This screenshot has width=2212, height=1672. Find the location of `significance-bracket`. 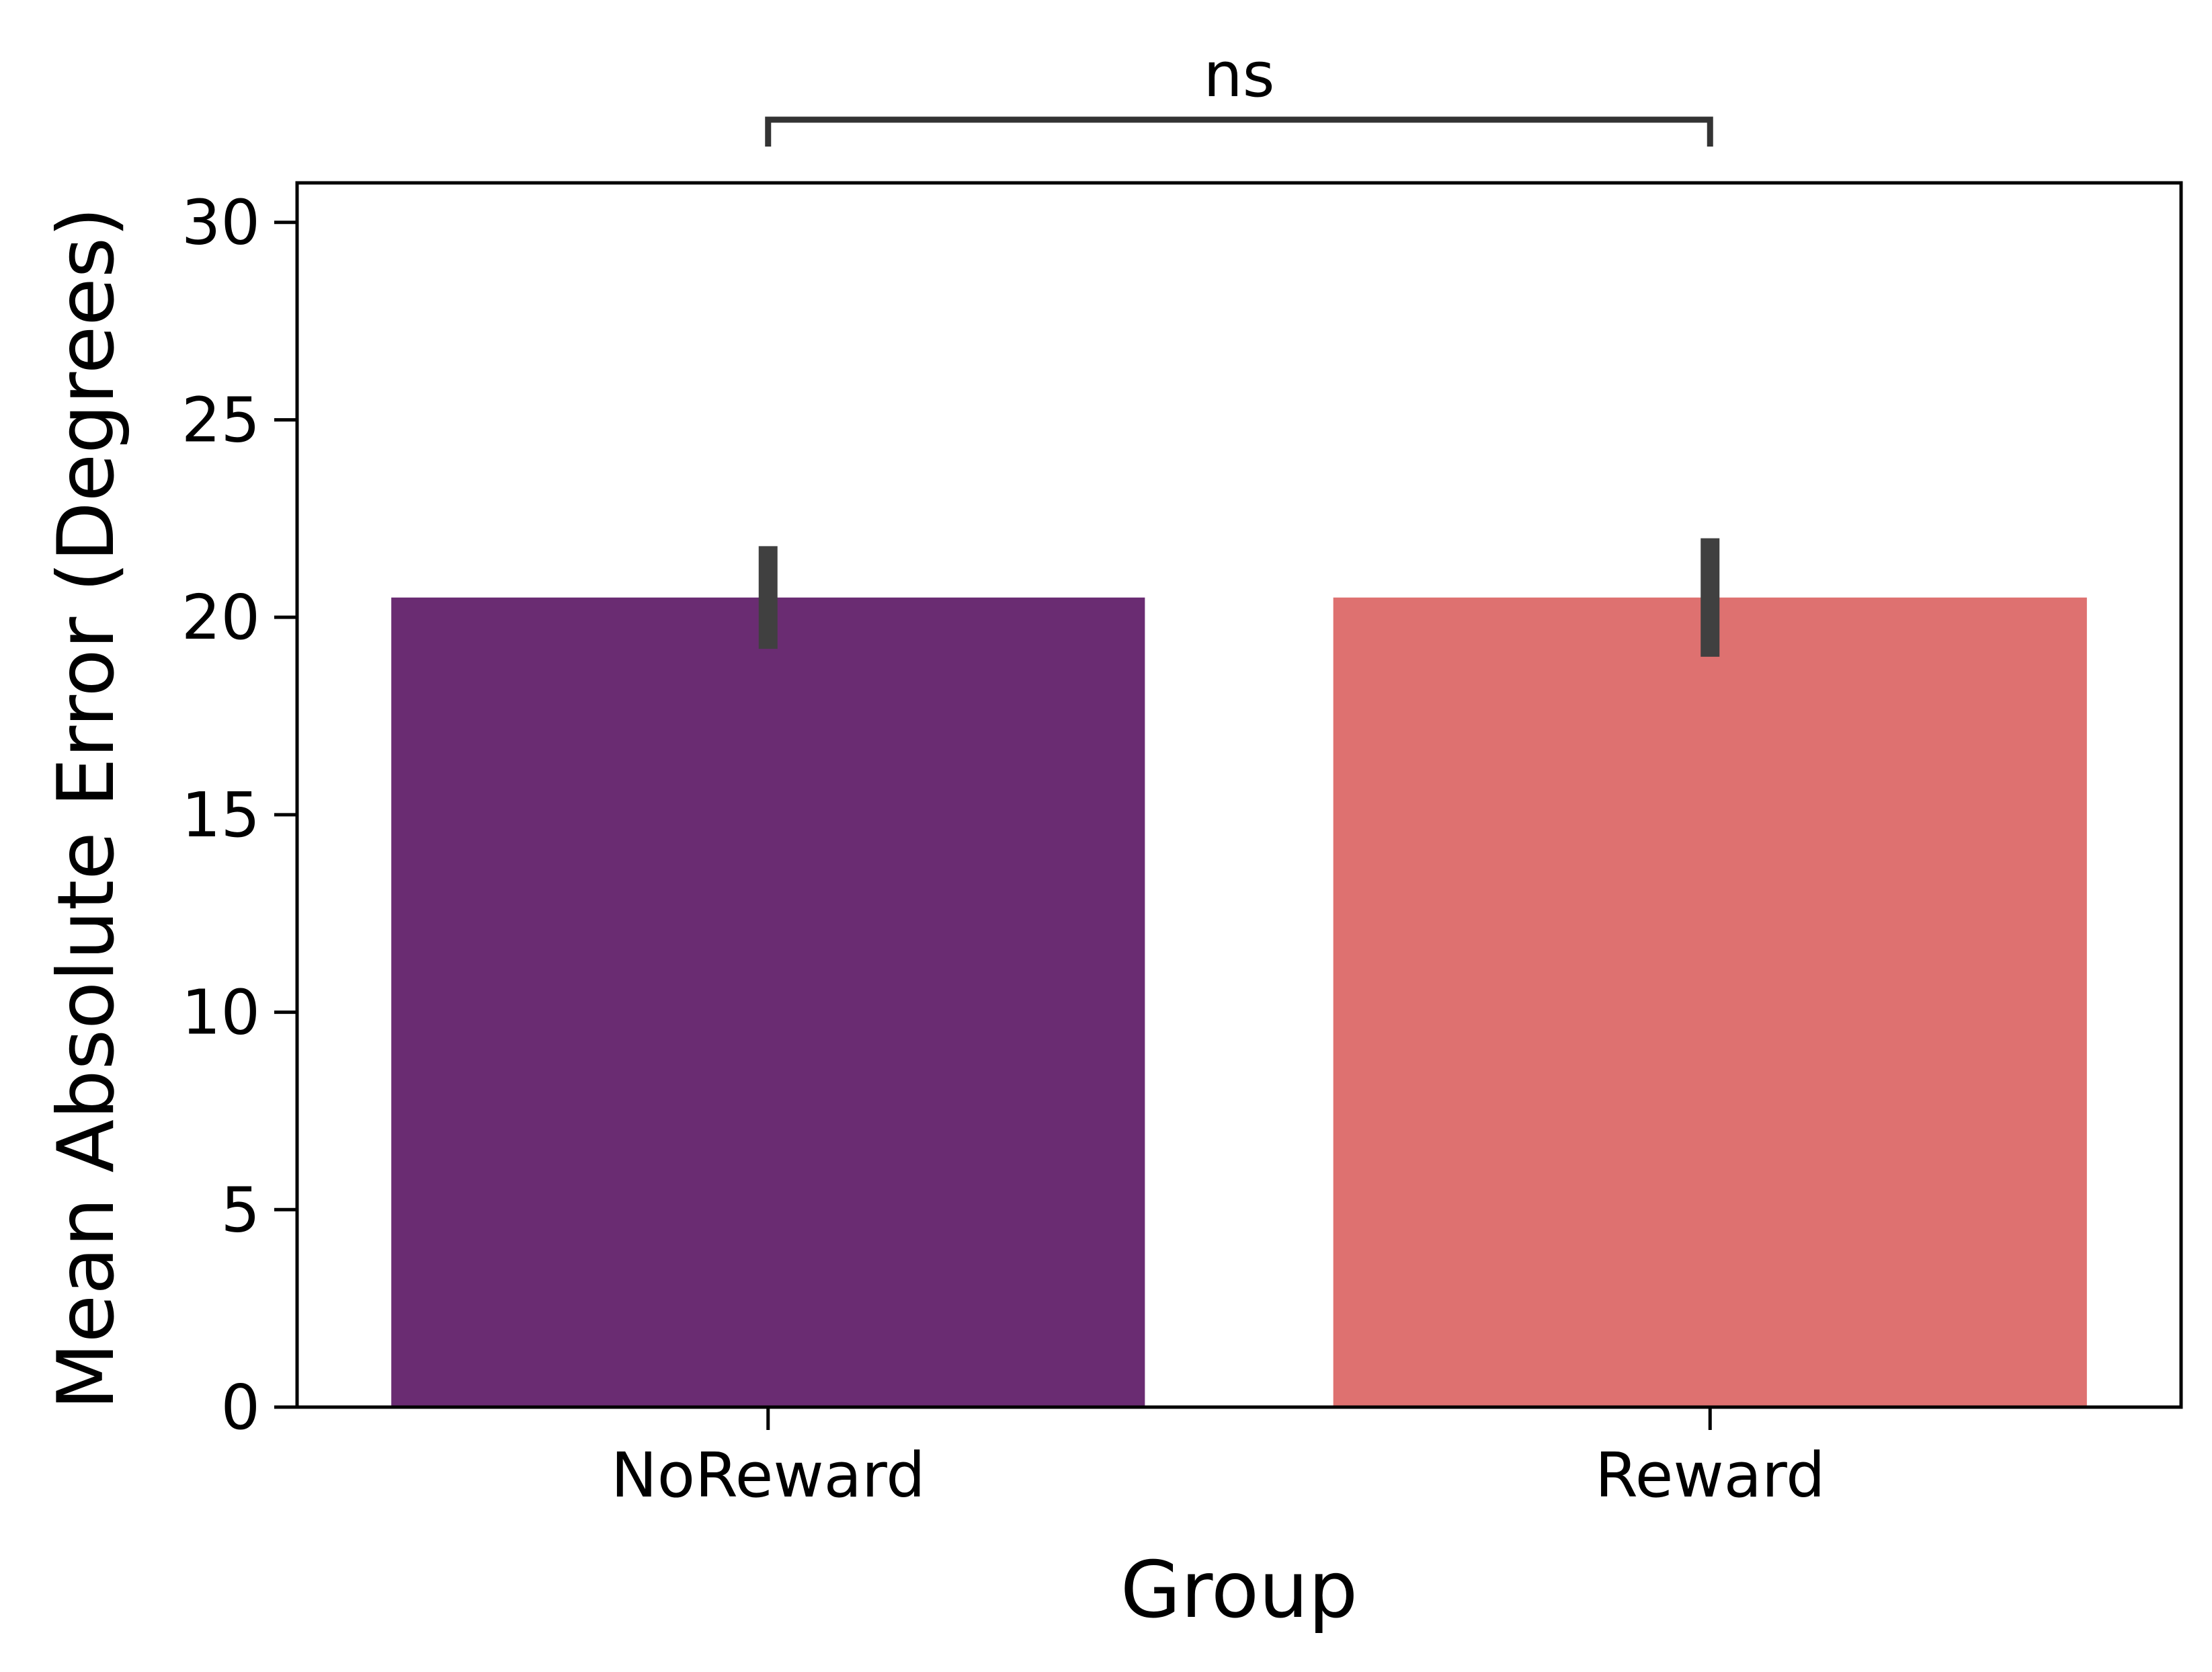

significance-bracket is located at coordinates (1239, 132).